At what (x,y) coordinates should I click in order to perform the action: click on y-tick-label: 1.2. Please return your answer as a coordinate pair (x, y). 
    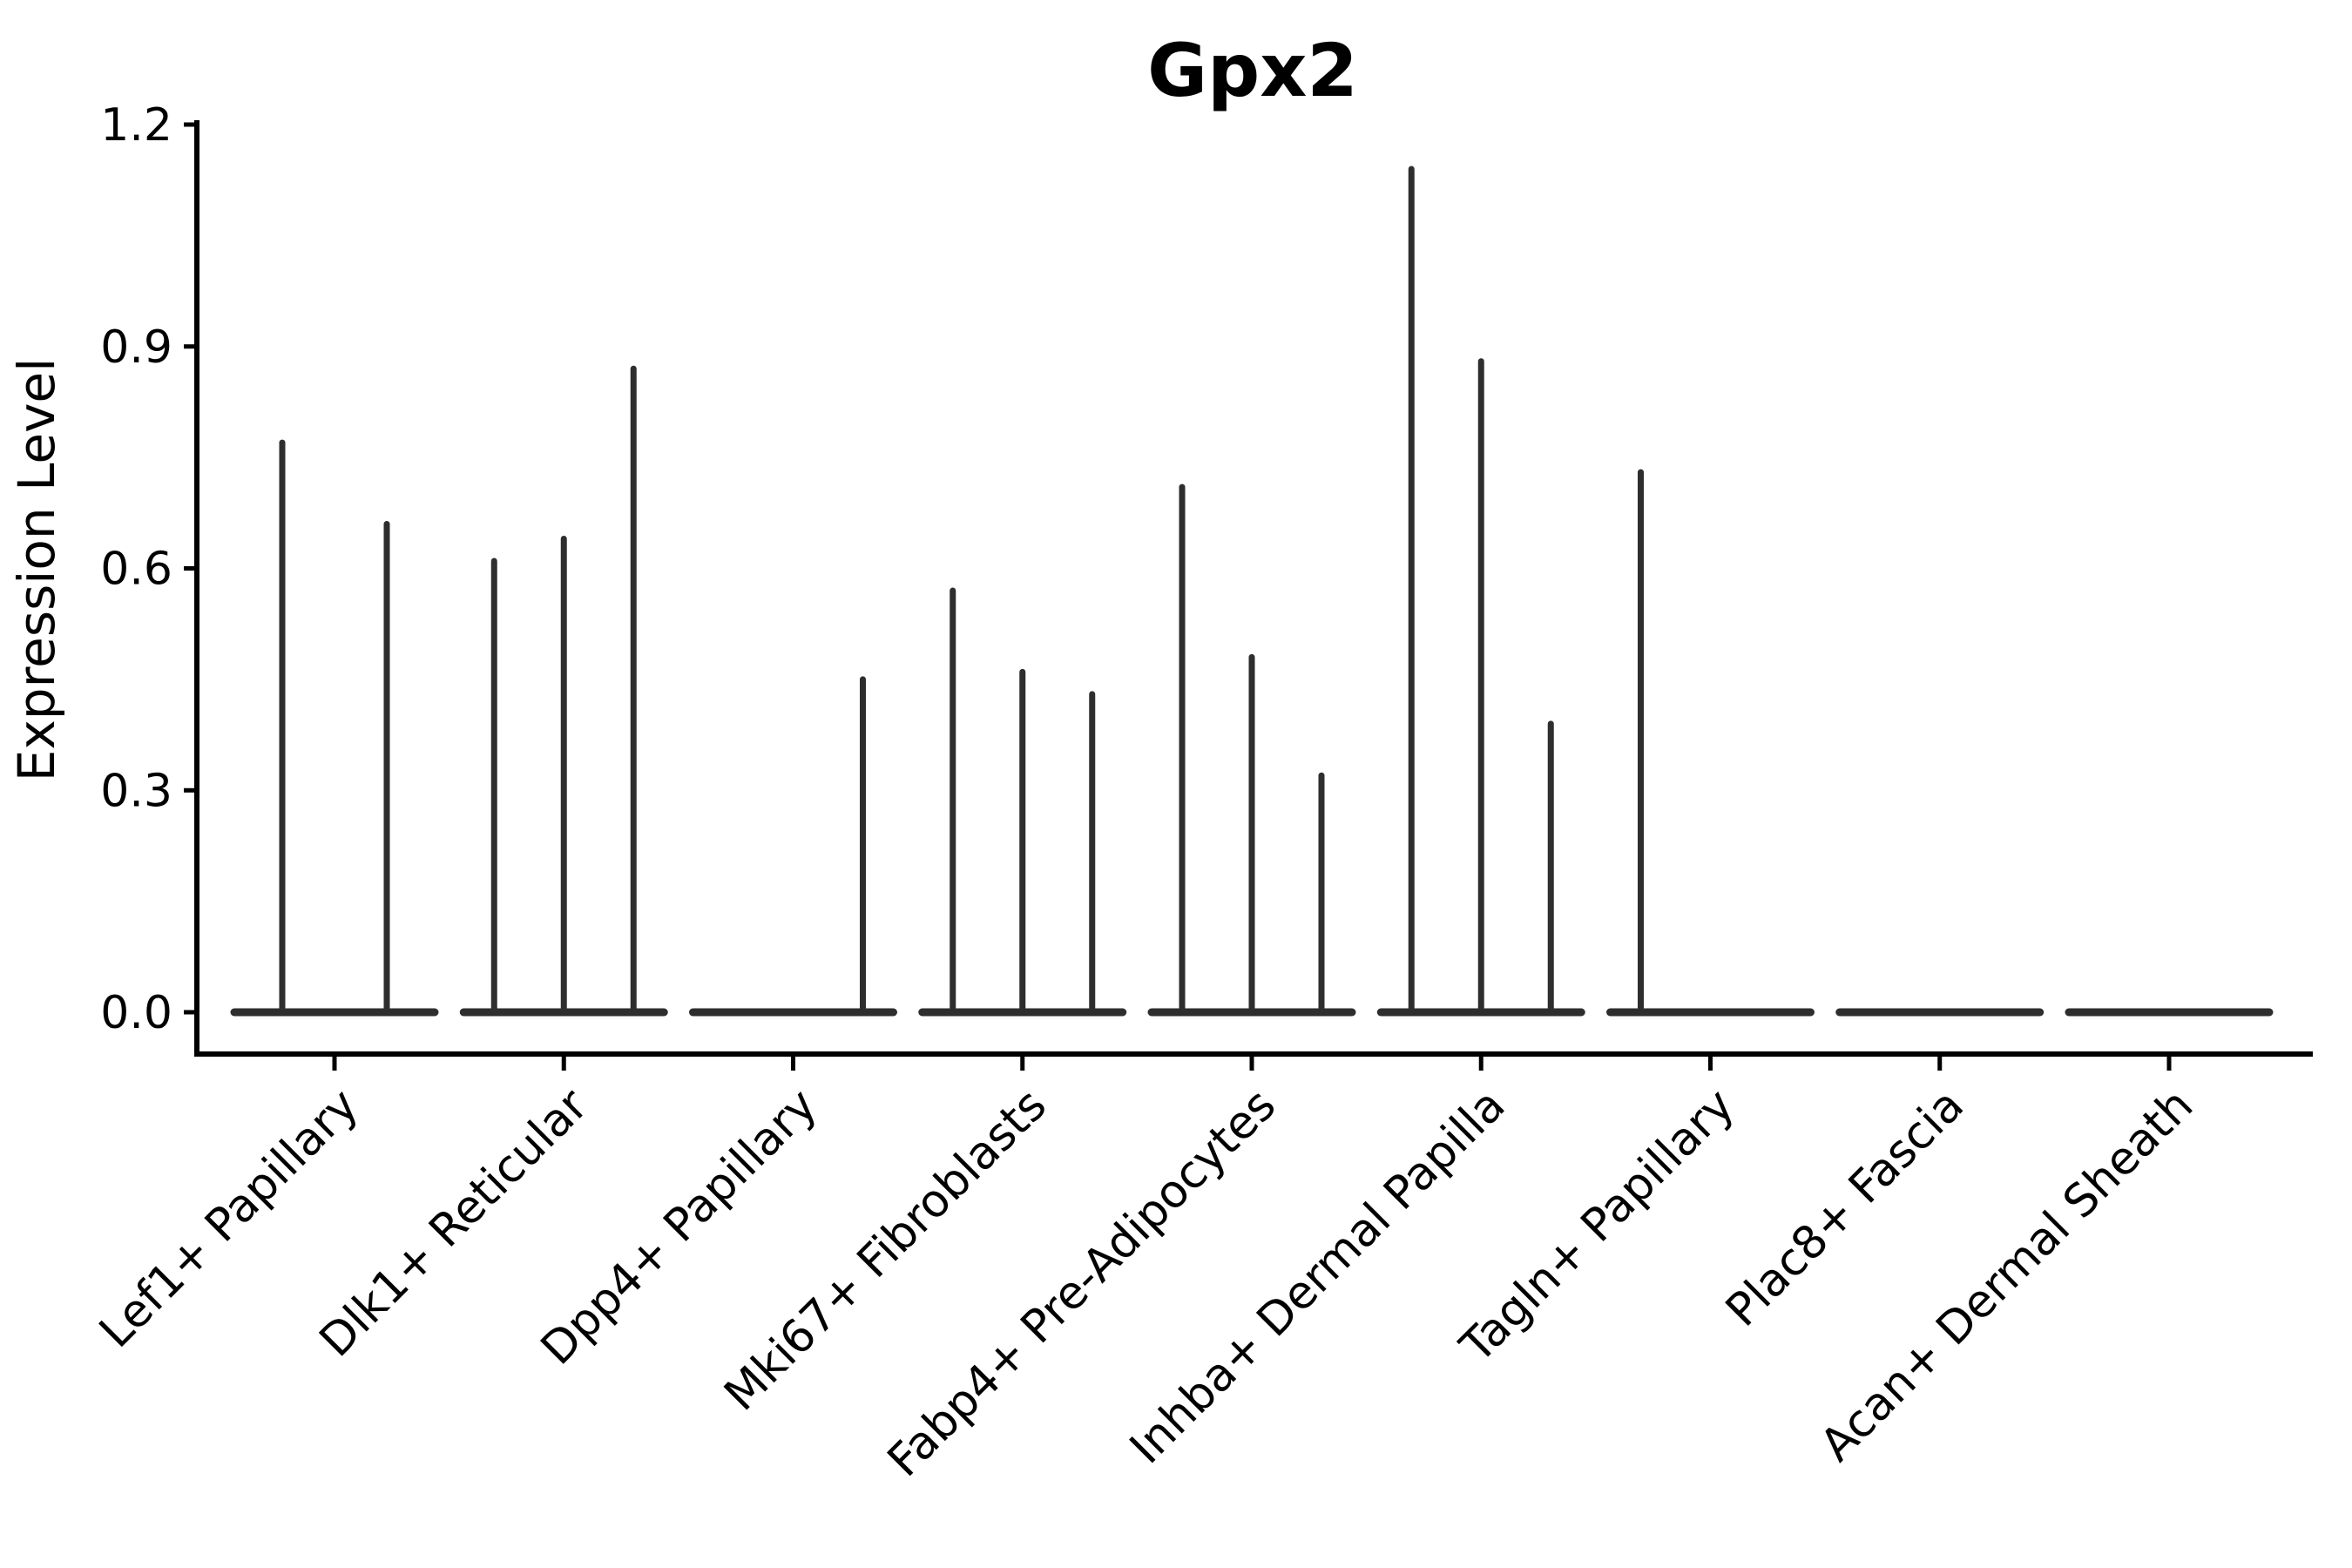
    Looking at the image, I should click on (136, 125).